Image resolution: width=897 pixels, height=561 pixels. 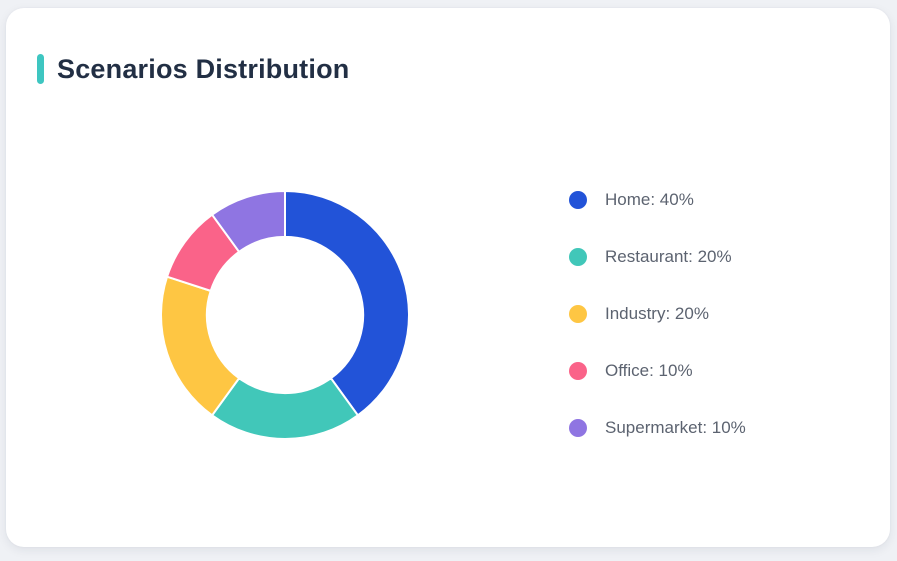 What do you see at coordinates (347, 303) in the screenshot?
I see `pie-slice-home` at bounding box center [347, 303].